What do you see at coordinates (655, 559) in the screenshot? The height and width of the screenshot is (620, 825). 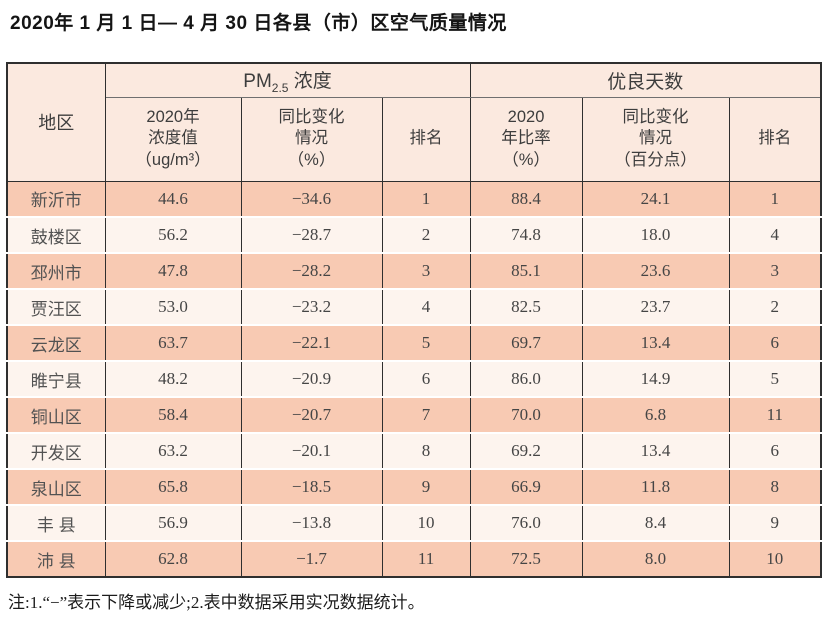 I see `good-change-cell: 8.0` at bounding box center [655, 559].